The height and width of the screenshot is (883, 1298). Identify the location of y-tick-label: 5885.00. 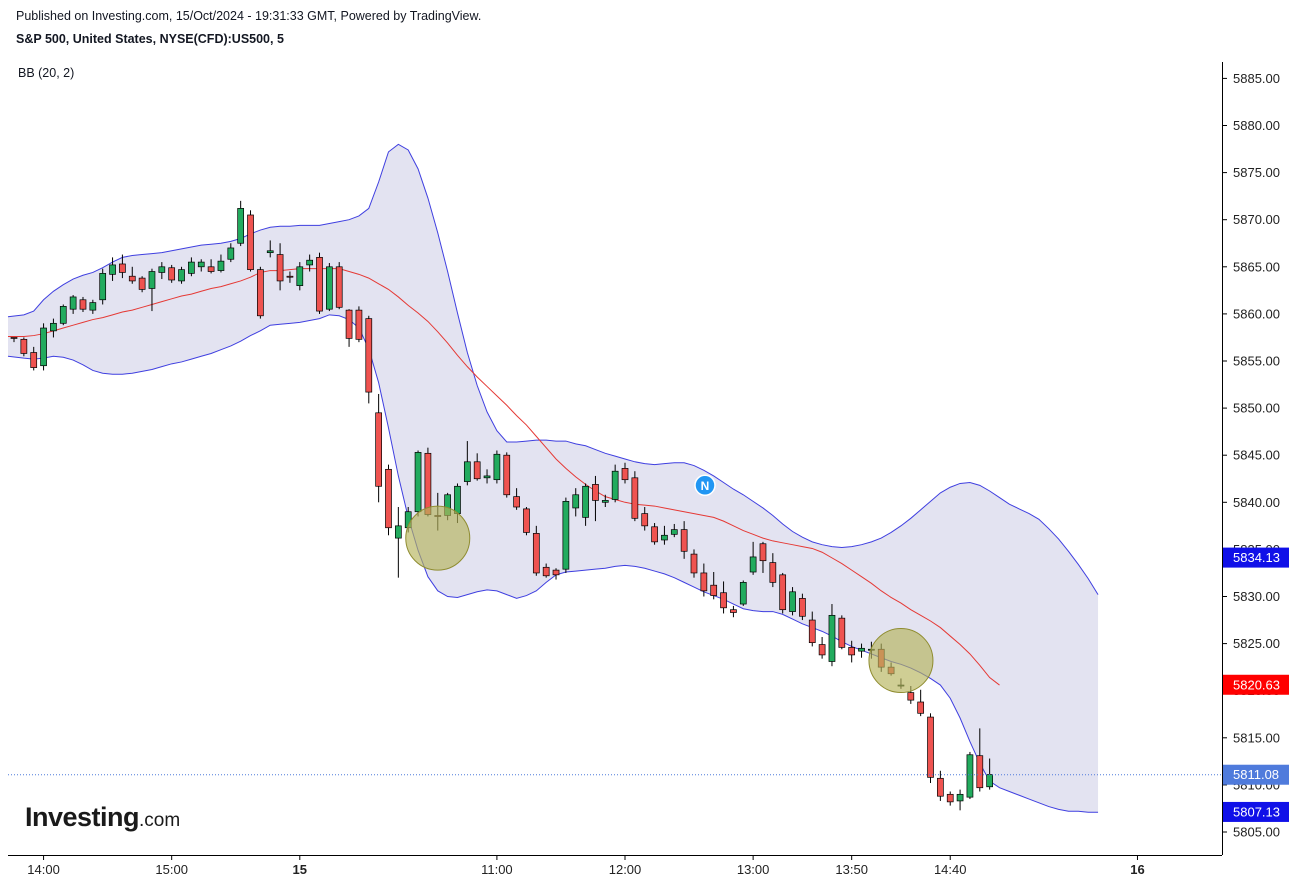
(1256, 78).